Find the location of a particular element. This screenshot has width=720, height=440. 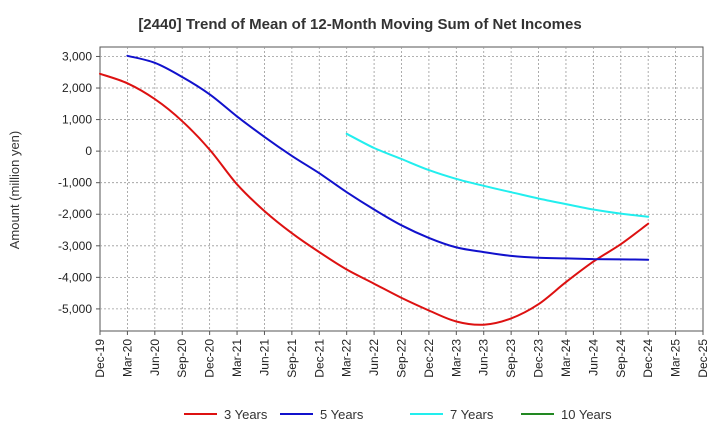

y-tick-label: -5,000 is located at coordinates (75, 309).